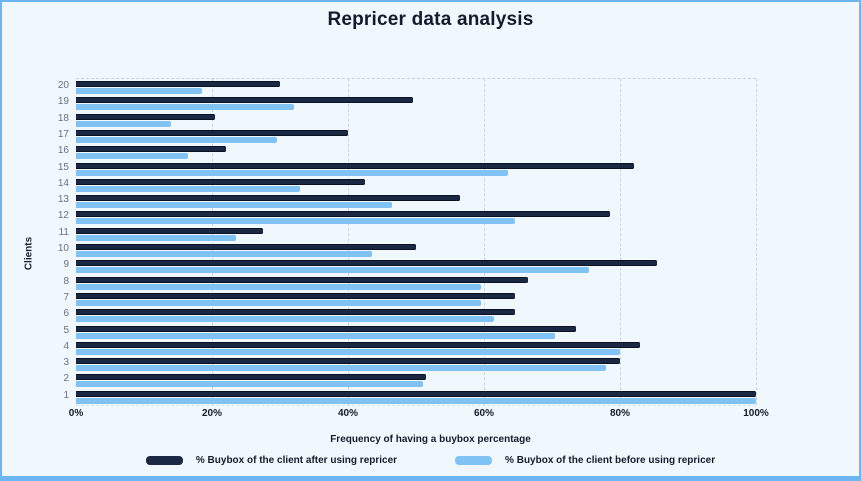 This screenshot has width=861, height=481. What do you see at coordinates (63, 102) in the screenshot?
I see `y-tick-19: 19` at bounding box center [63, 102].